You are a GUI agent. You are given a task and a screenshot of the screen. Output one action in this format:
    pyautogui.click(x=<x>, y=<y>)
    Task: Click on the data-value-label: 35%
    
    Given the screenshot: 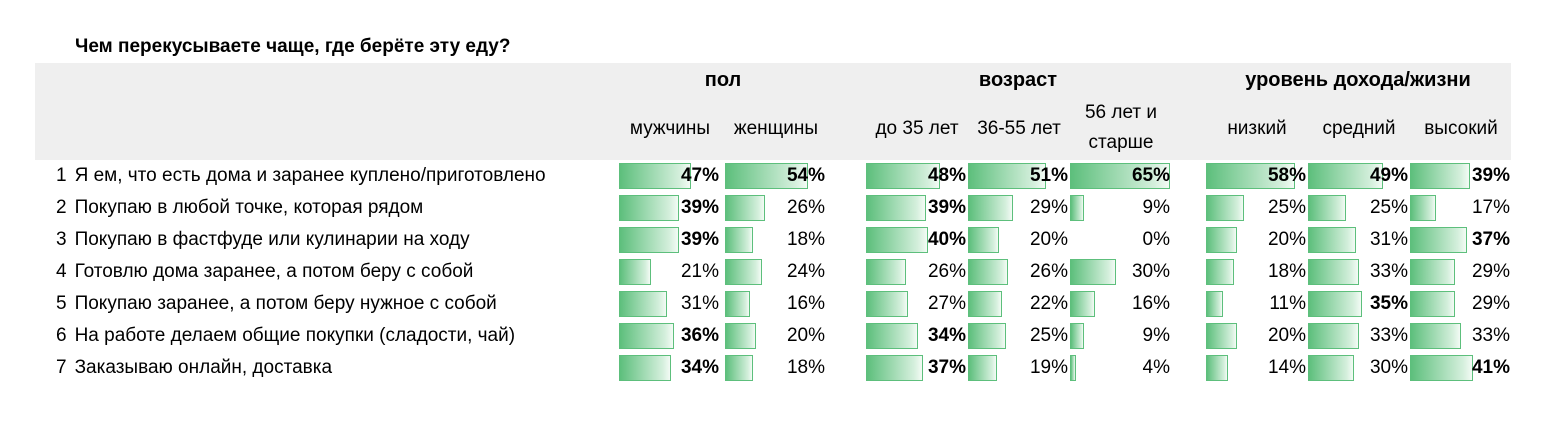 What is the action you would take?
    pyautogui.click(x=1388, y=303)
    